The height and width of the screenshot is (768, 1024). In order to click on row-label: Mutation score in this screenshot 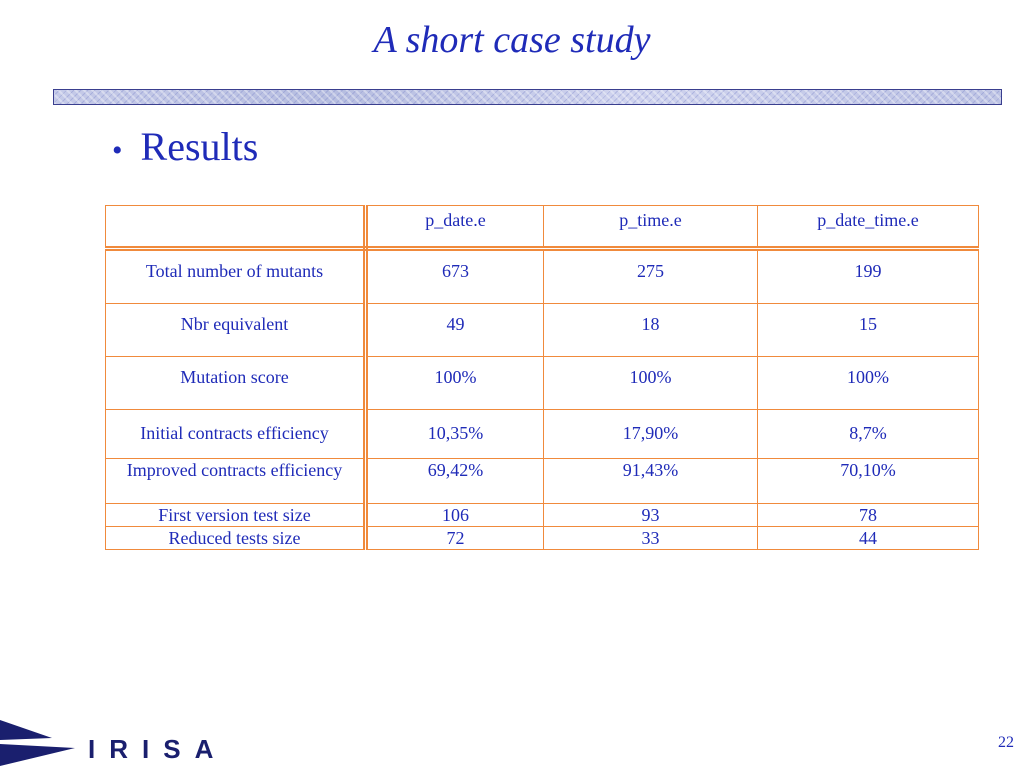, I will do `click(236, 383)`.